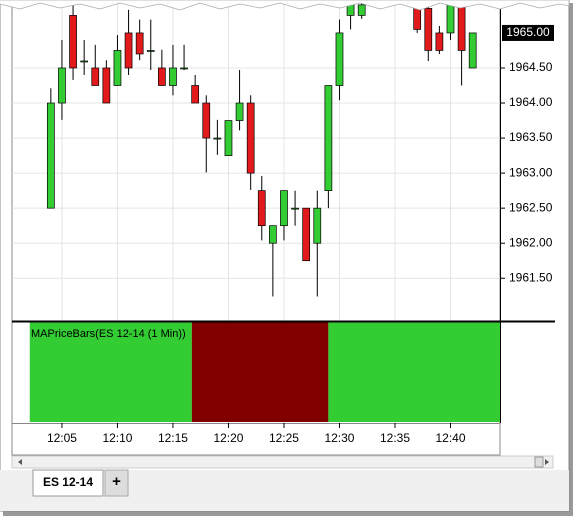 The height and width of the screenshot is (523, 575). I want to click on y-tick-label: 1962.50, so click(531, 207).